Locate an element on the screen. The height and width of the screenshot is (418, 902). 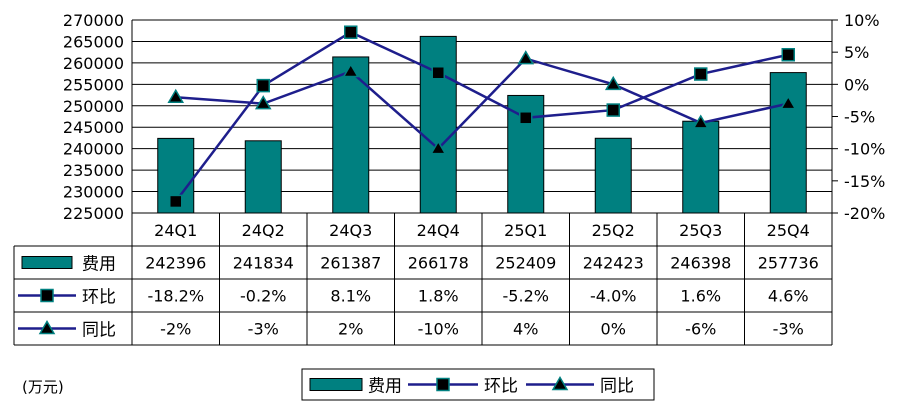
category-label: 25Q3 is located at coordinates (700, 230).